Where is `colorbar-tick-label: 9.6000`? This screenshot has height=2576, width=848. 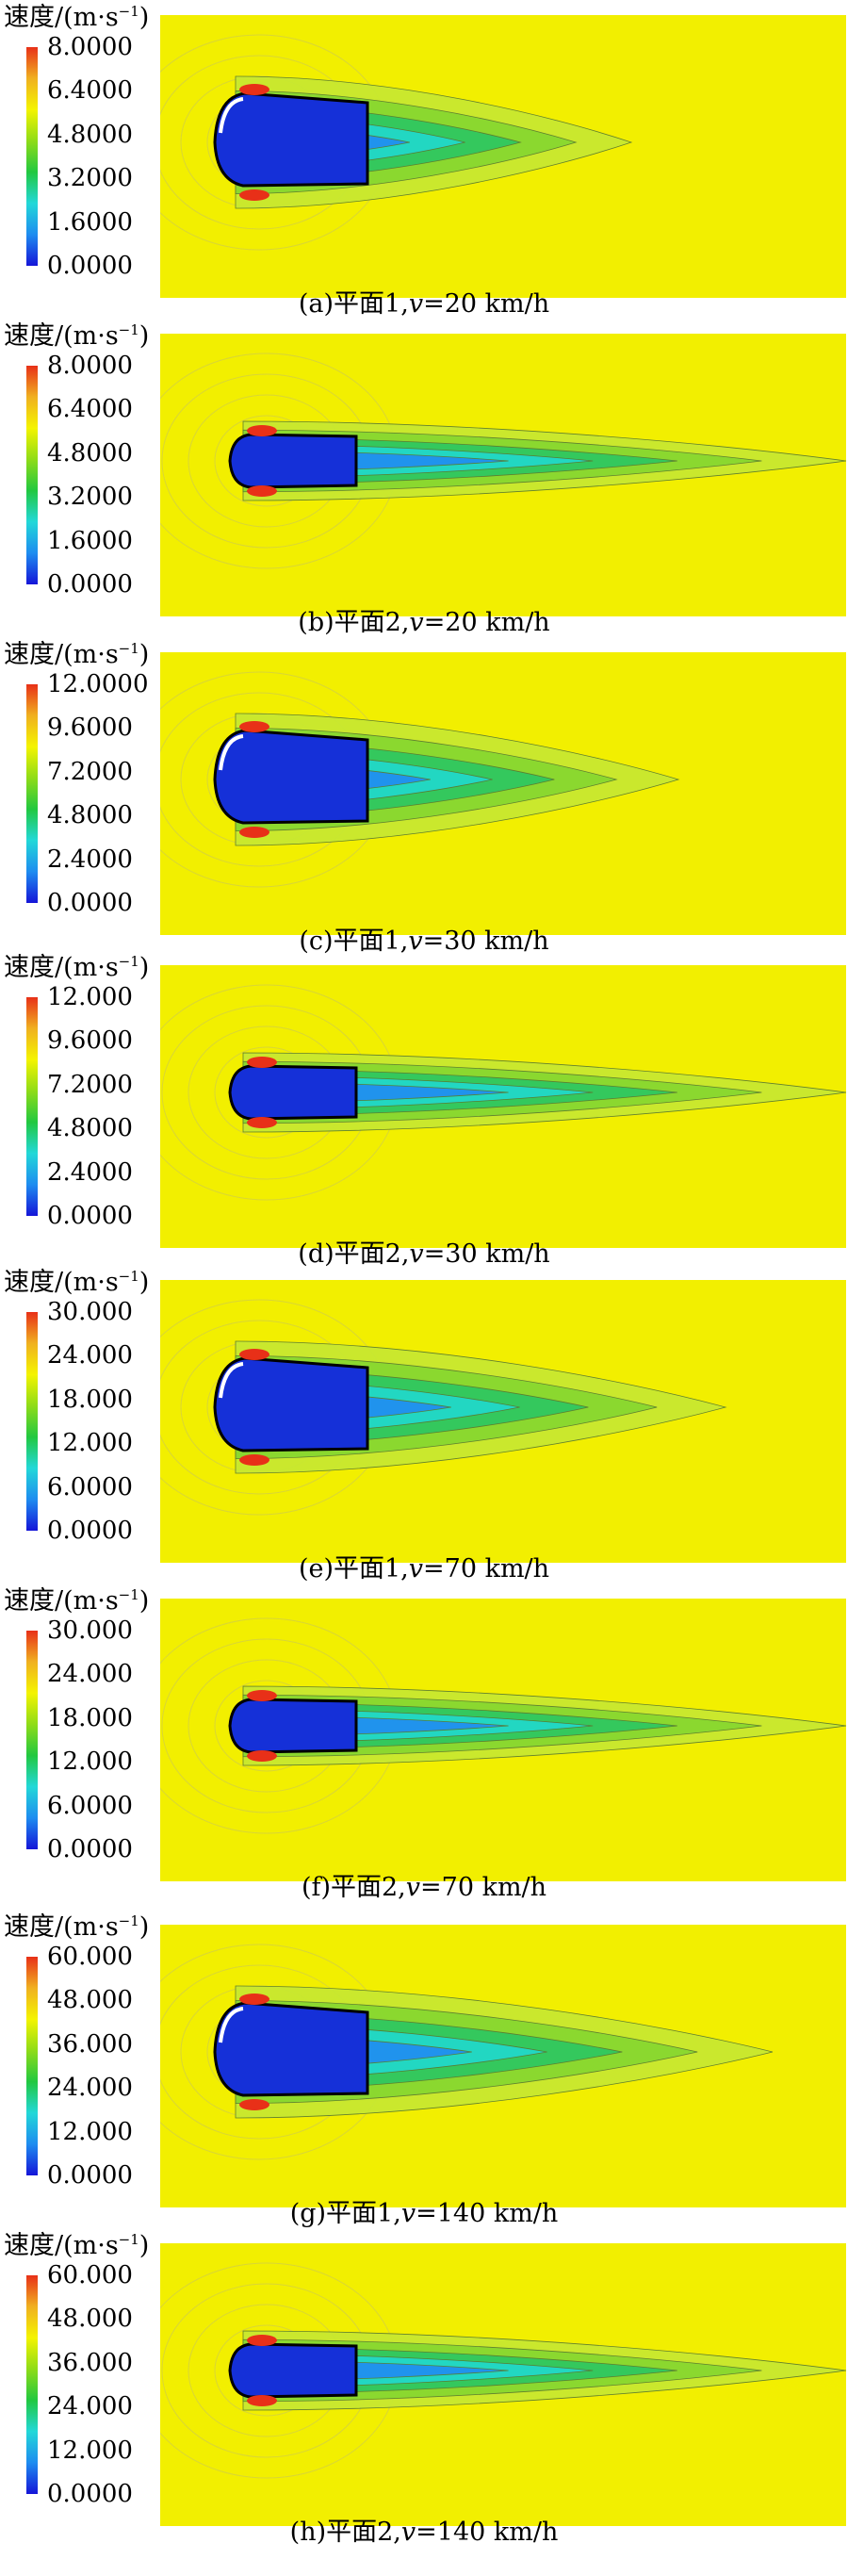 colorbar-tick-label: 9.6000 is located at coordinates (90, 728).